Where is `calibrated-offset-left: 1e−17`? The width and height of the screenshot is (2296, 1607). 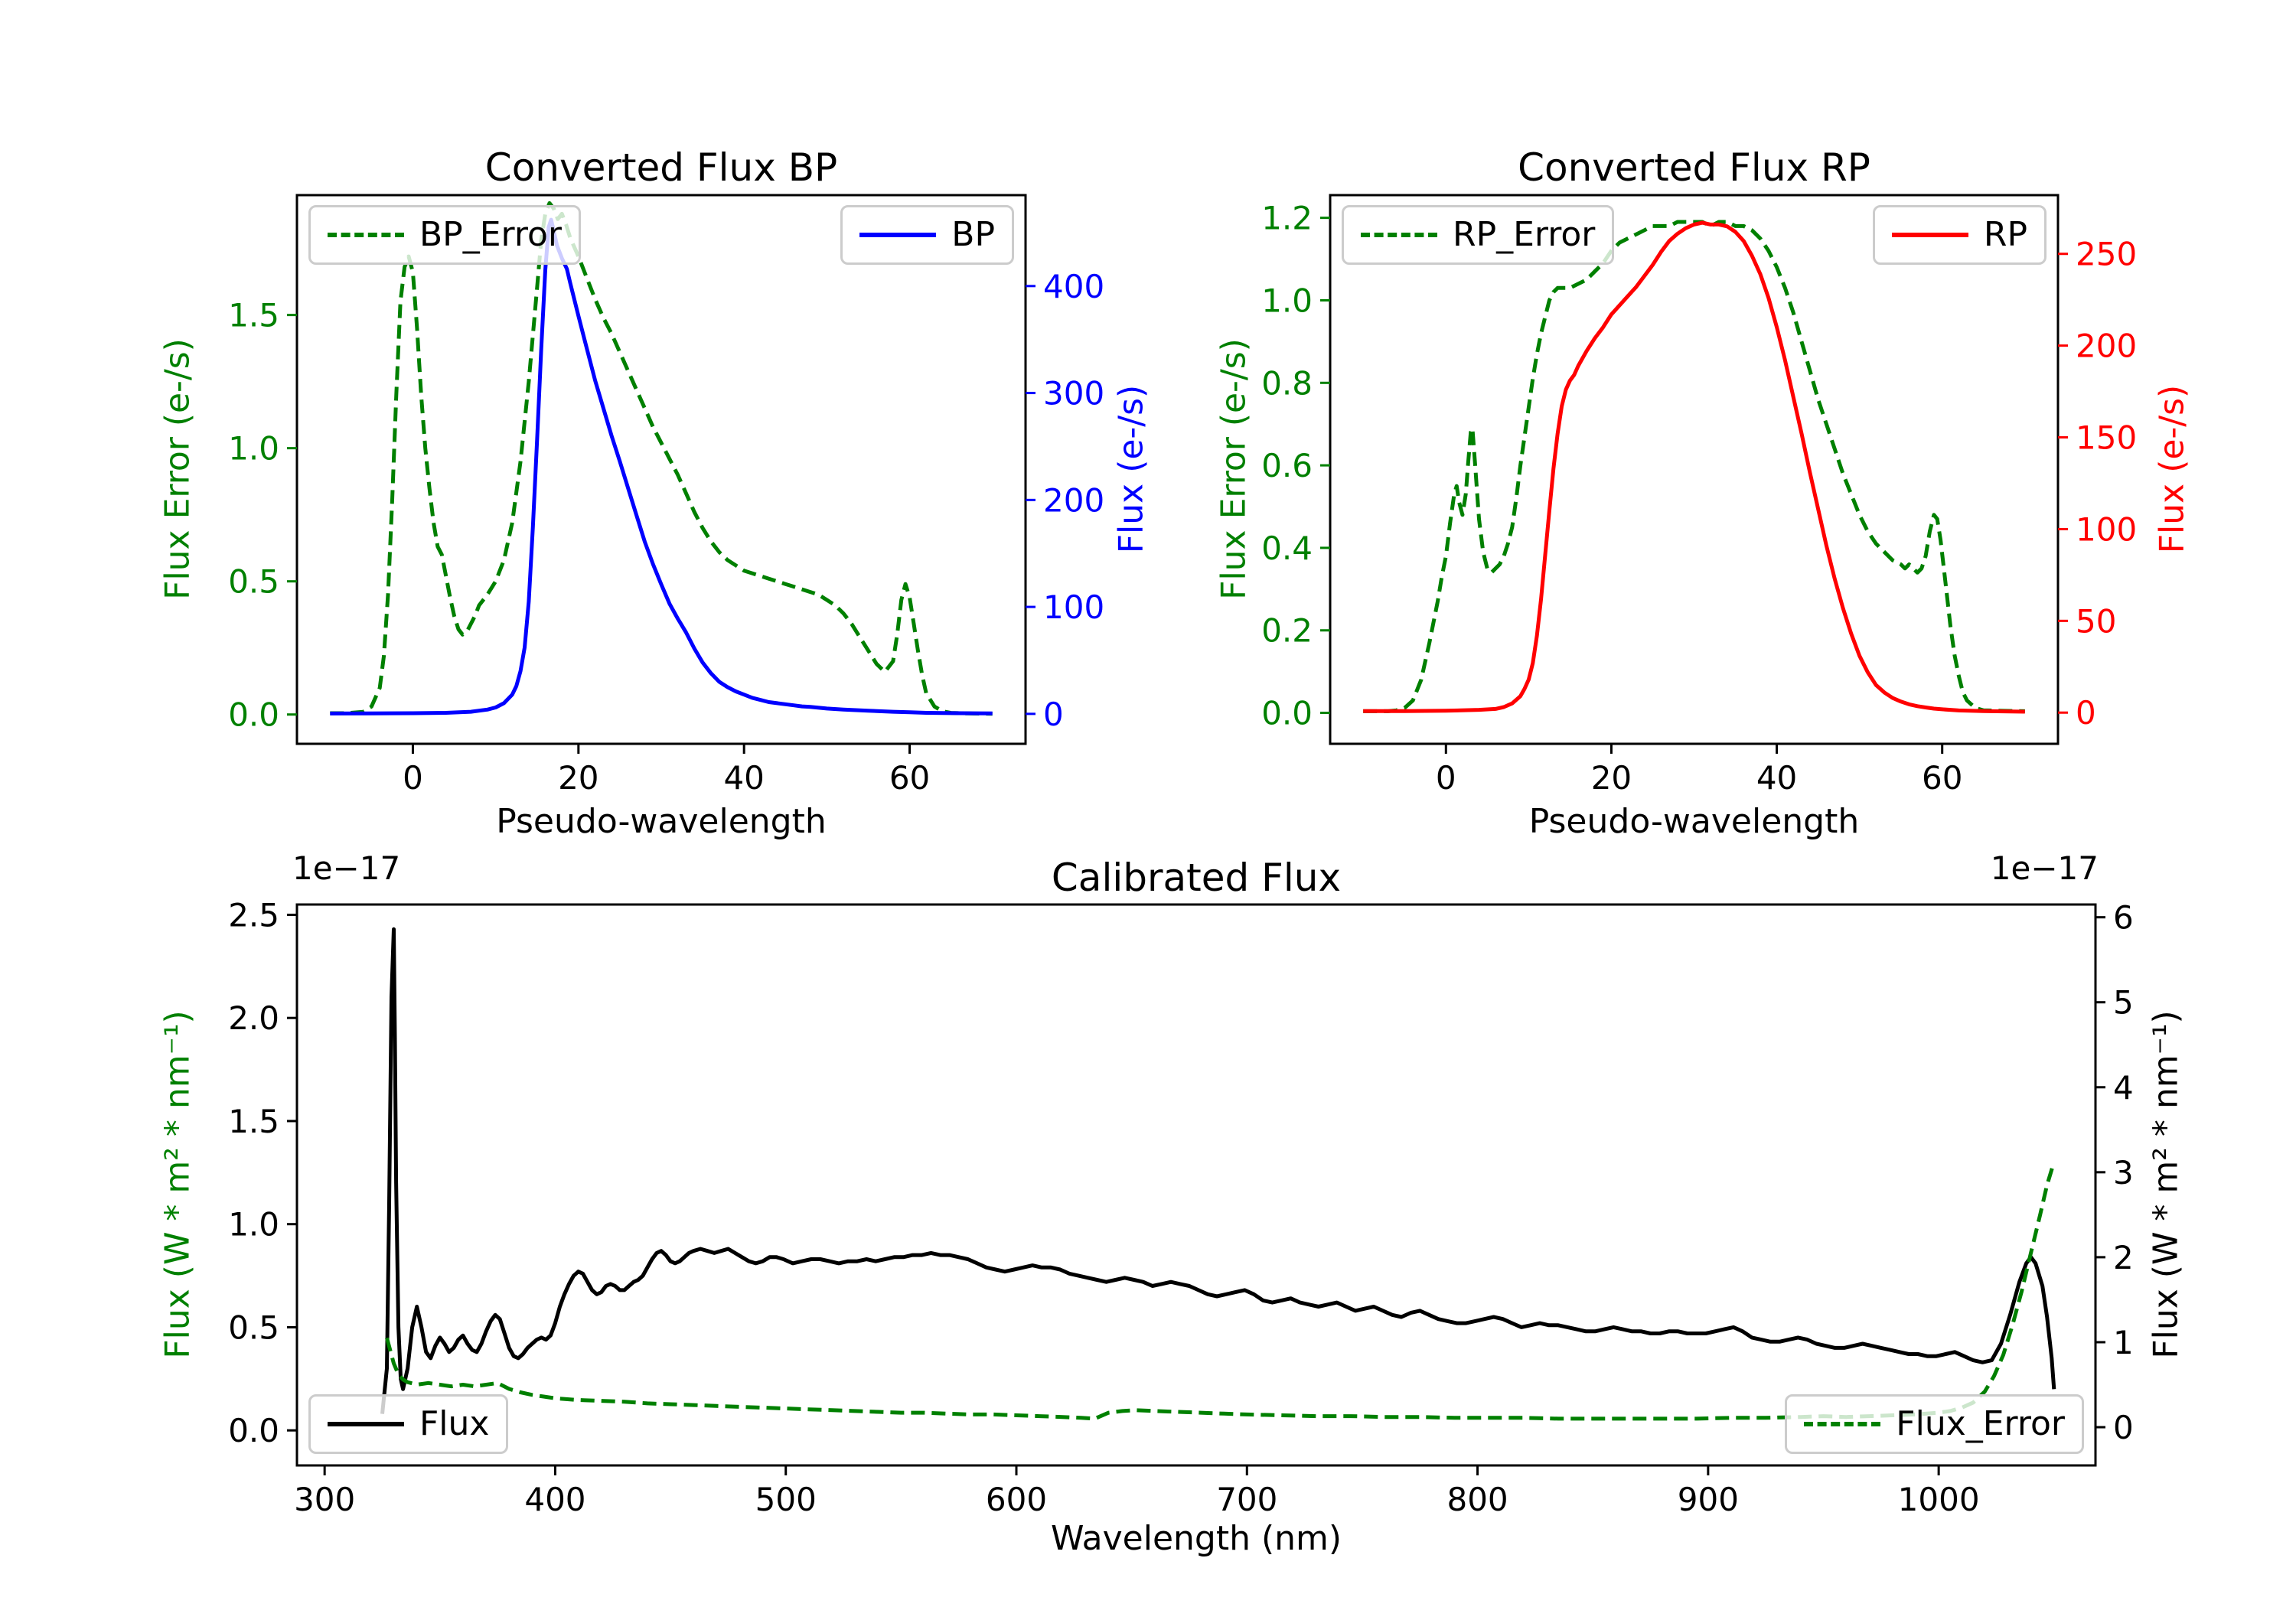
calibrated-offset-left: 1e−17 is located at coordinates (346, 868).